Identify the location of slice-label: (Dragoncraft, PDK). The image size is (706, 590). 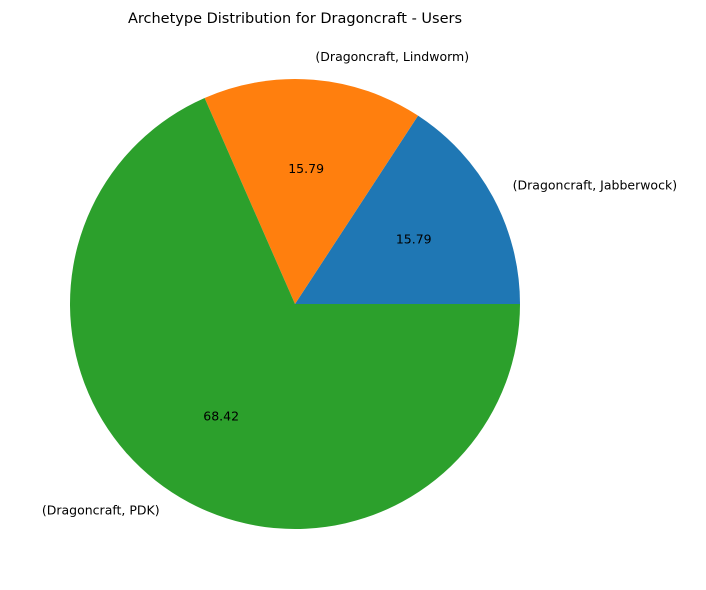
(101, 510).